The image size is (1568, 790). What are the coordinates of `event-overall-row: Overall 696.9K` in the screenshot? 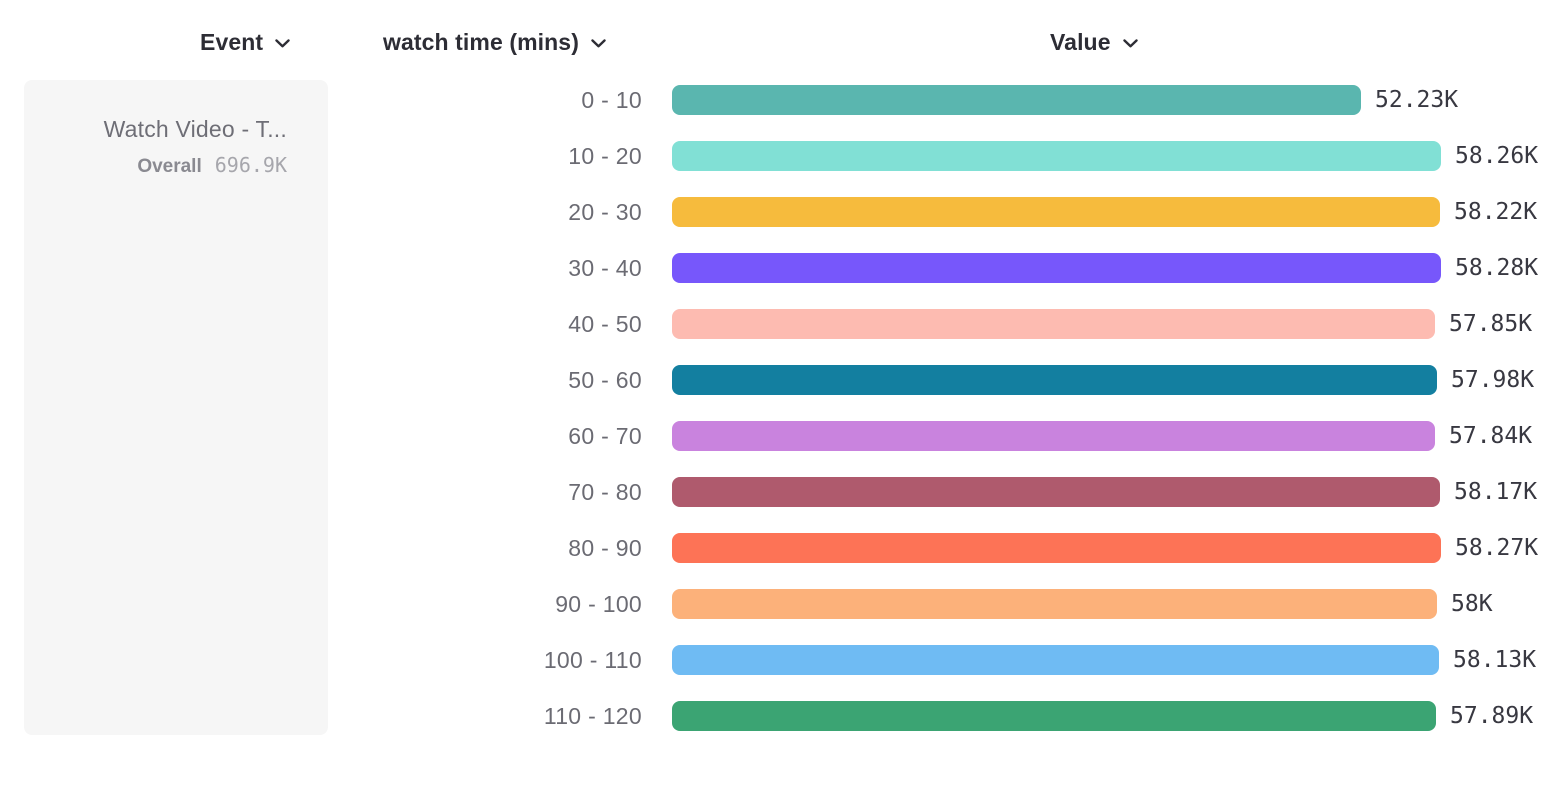 It's located at (165, 165).